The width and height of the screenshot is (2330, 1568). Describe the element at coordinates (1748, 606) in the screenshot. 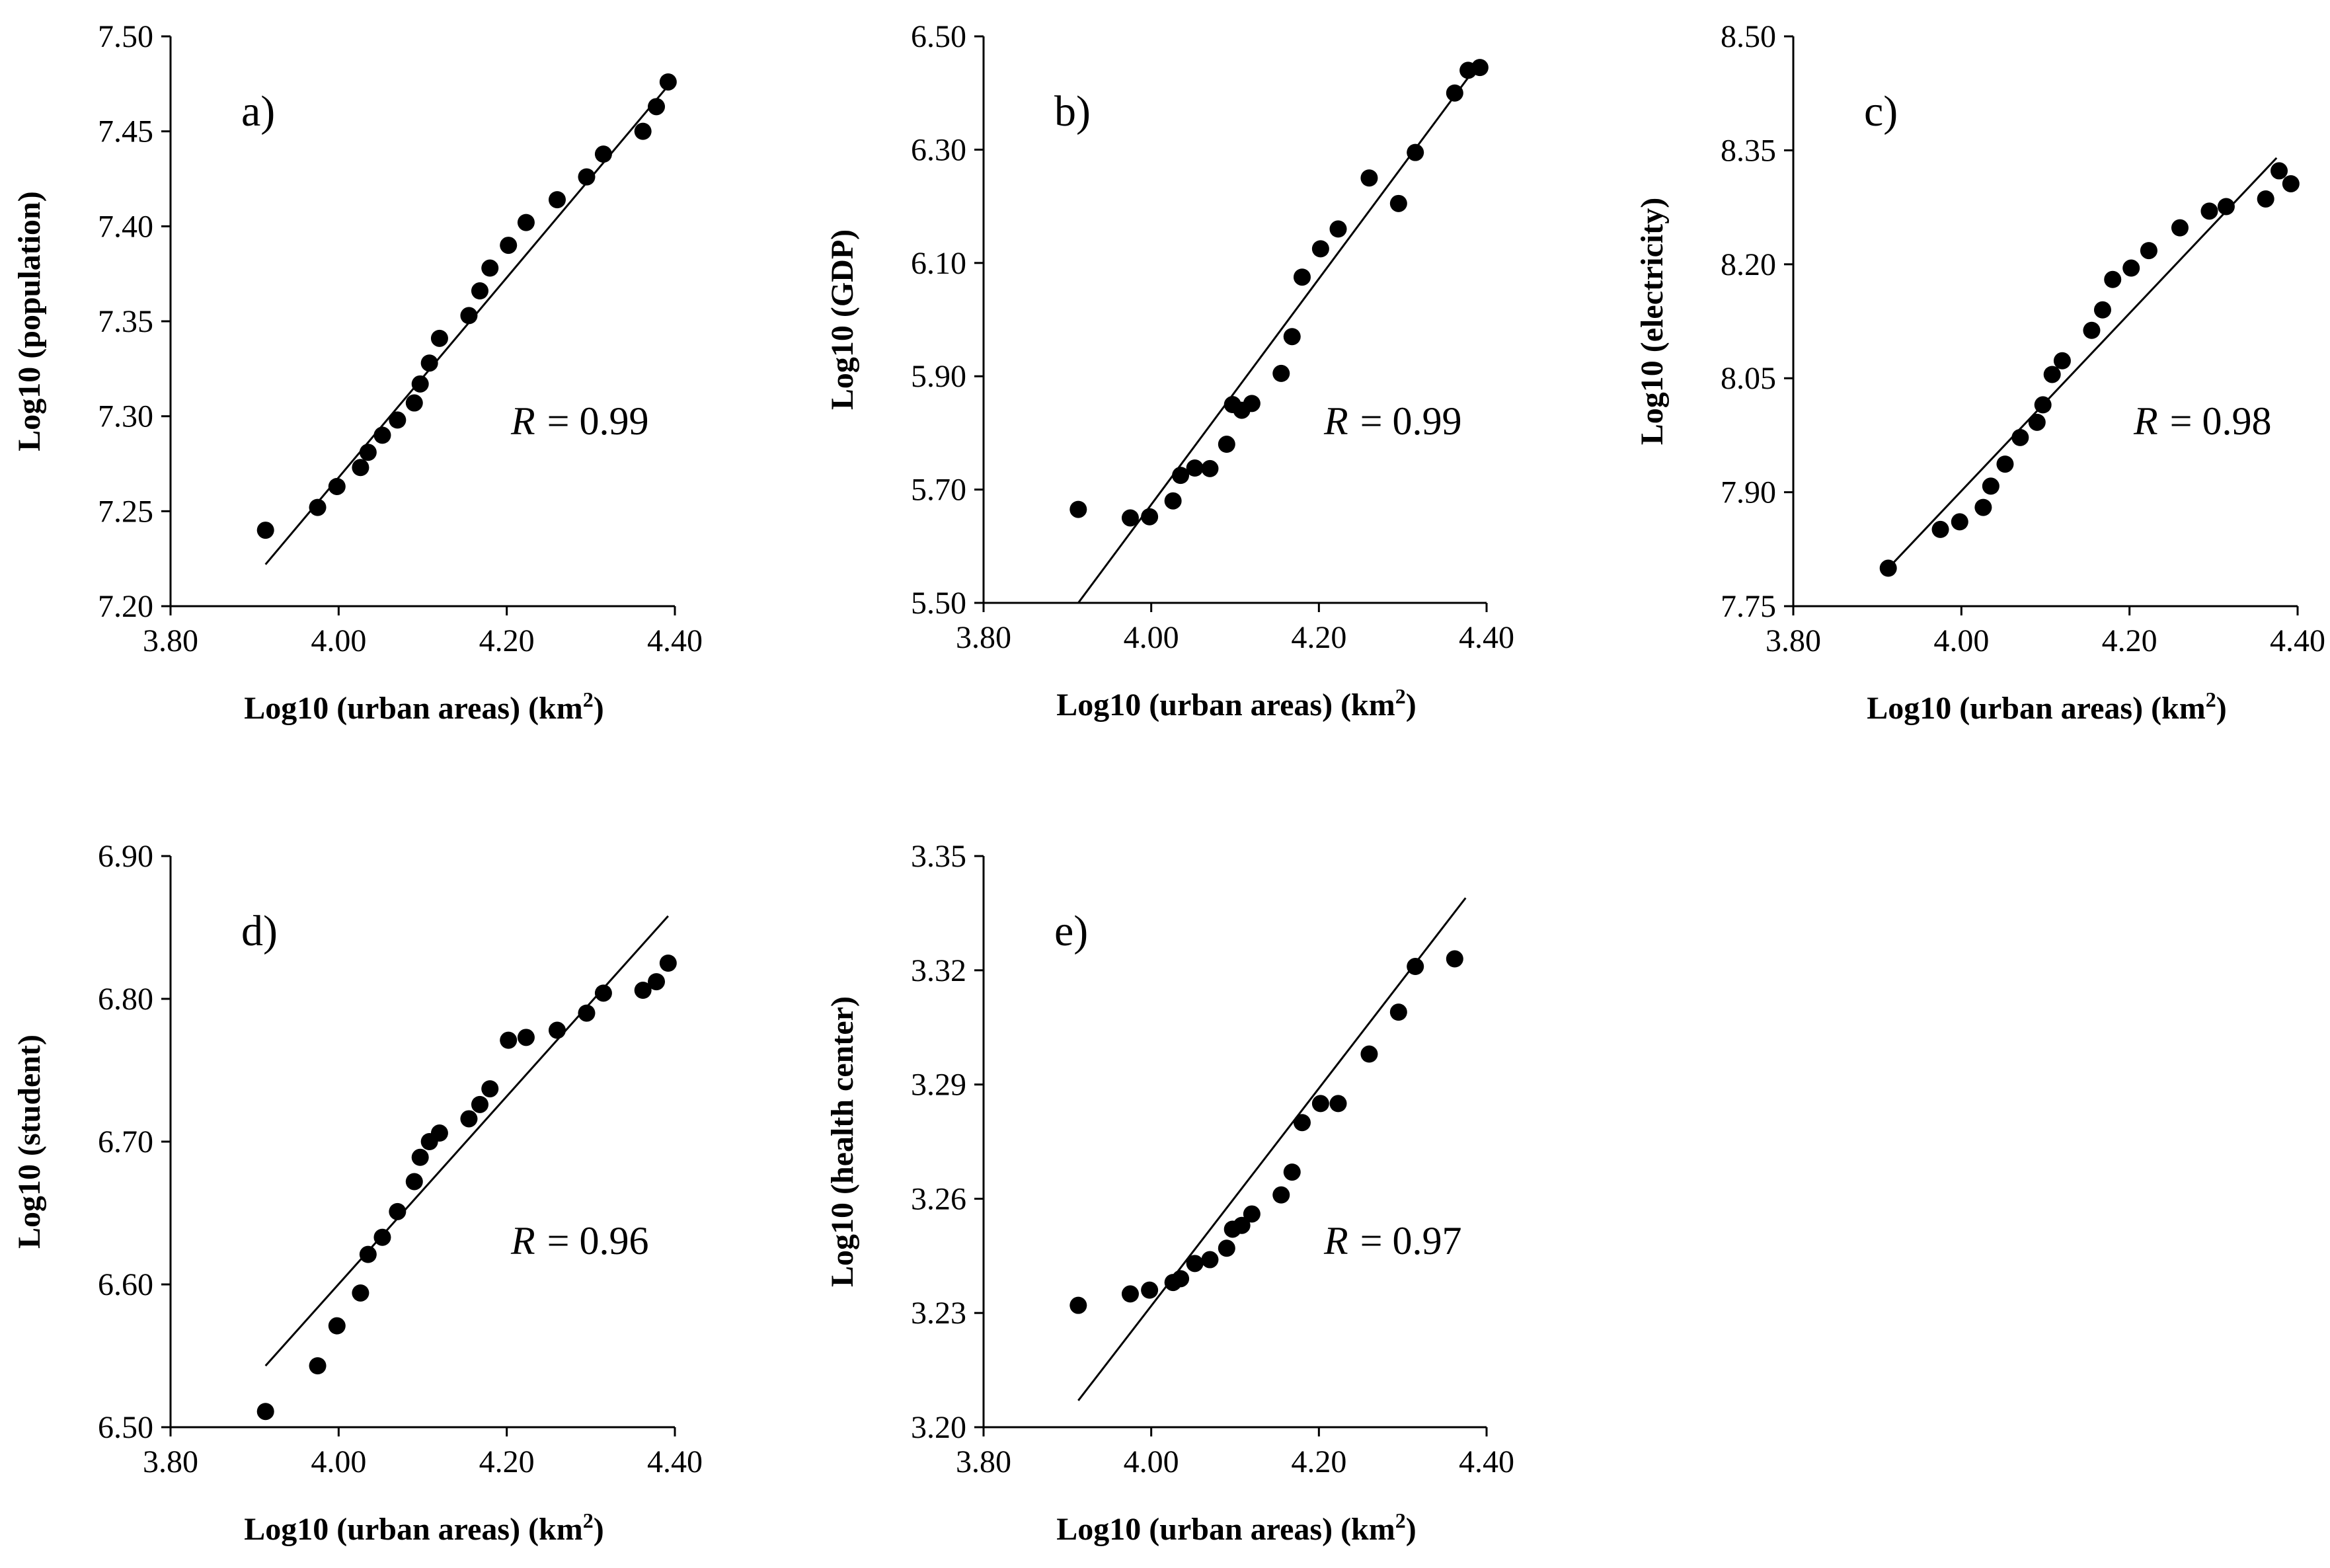

I see `y-tick-label: 7.75` at that location.